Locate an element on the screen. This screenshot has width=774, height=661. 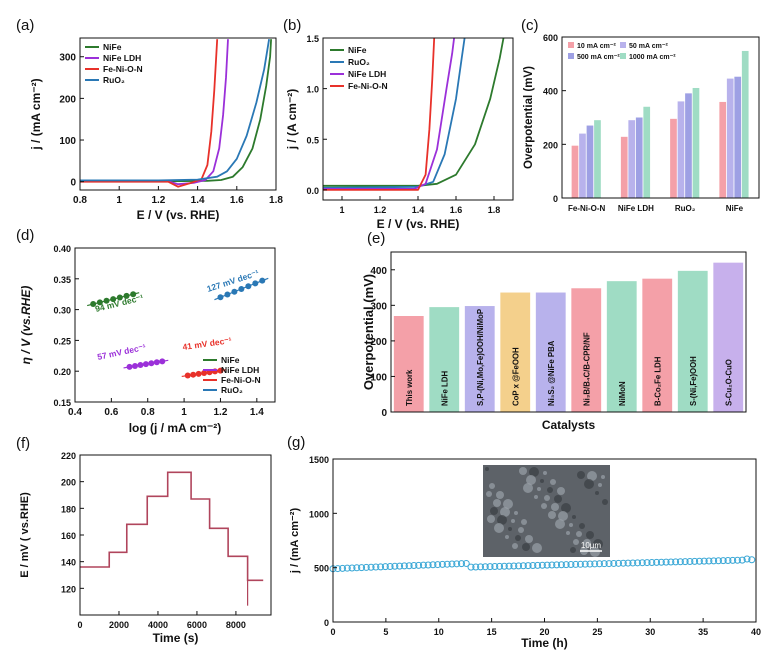
panel-d-y-tick-label: 0.40 is located at coordinates (62, 249).